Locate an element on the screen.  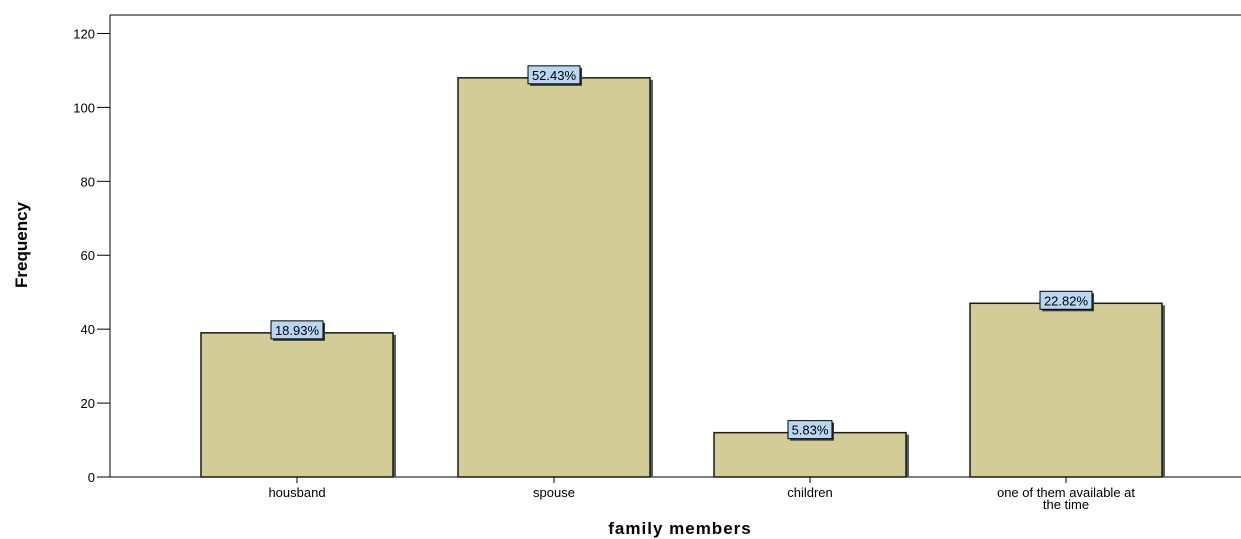
y-tick-label: 20 is located at coordinates (88, 403).